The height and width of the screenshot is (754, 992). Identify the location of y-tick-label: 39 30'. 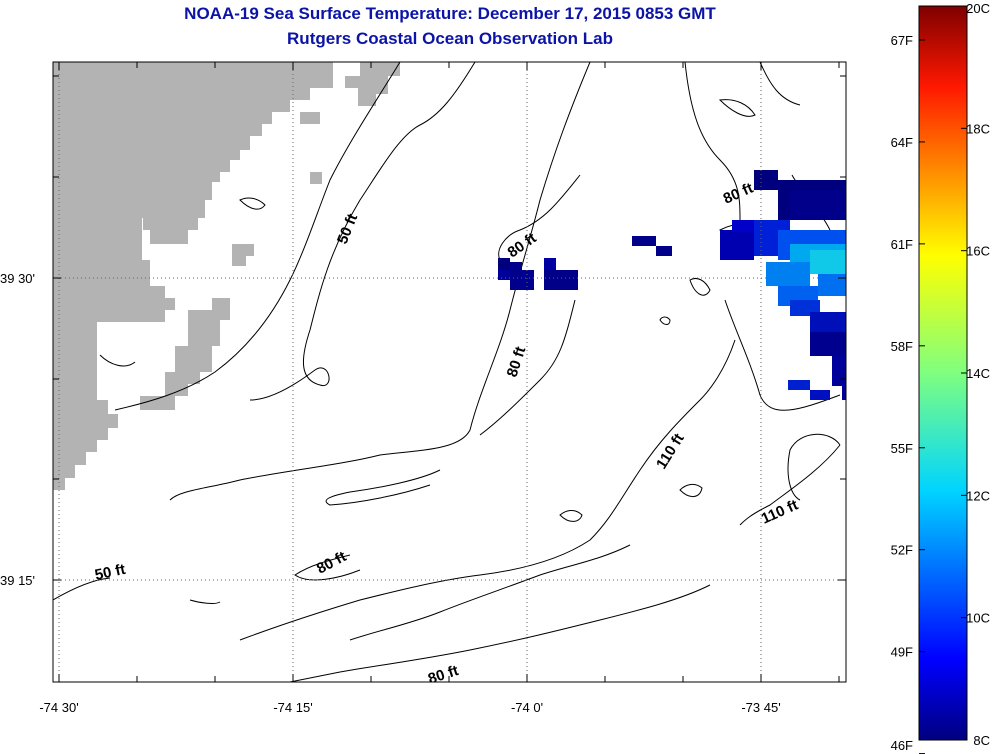
(17, 278).